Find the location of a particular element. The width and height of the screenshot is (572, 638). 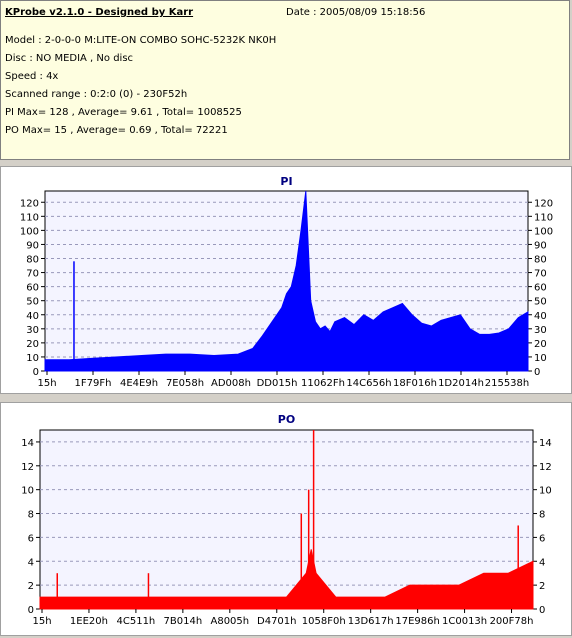

x-tick-label: 215538h is located at coordinates (507, 383).